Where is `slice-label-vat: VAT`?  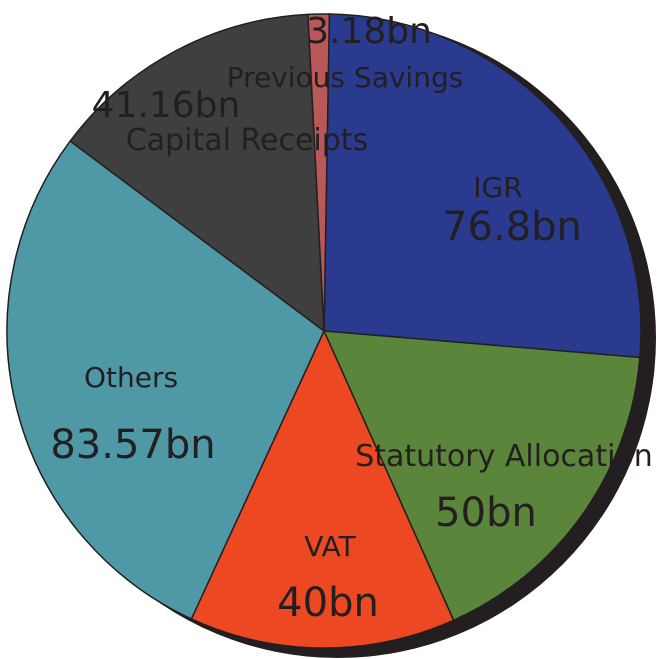
slice-label-vat: VAT is located at coordinates (330, 546).